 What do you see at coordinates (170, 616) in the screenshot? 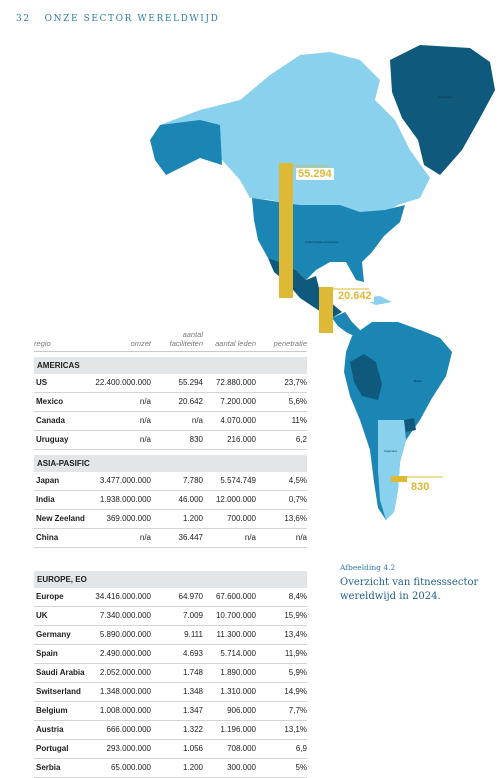
I see `table-row: UK7.340.000.0007.00910.700.00015,9%` at bounding box center [170, 616].